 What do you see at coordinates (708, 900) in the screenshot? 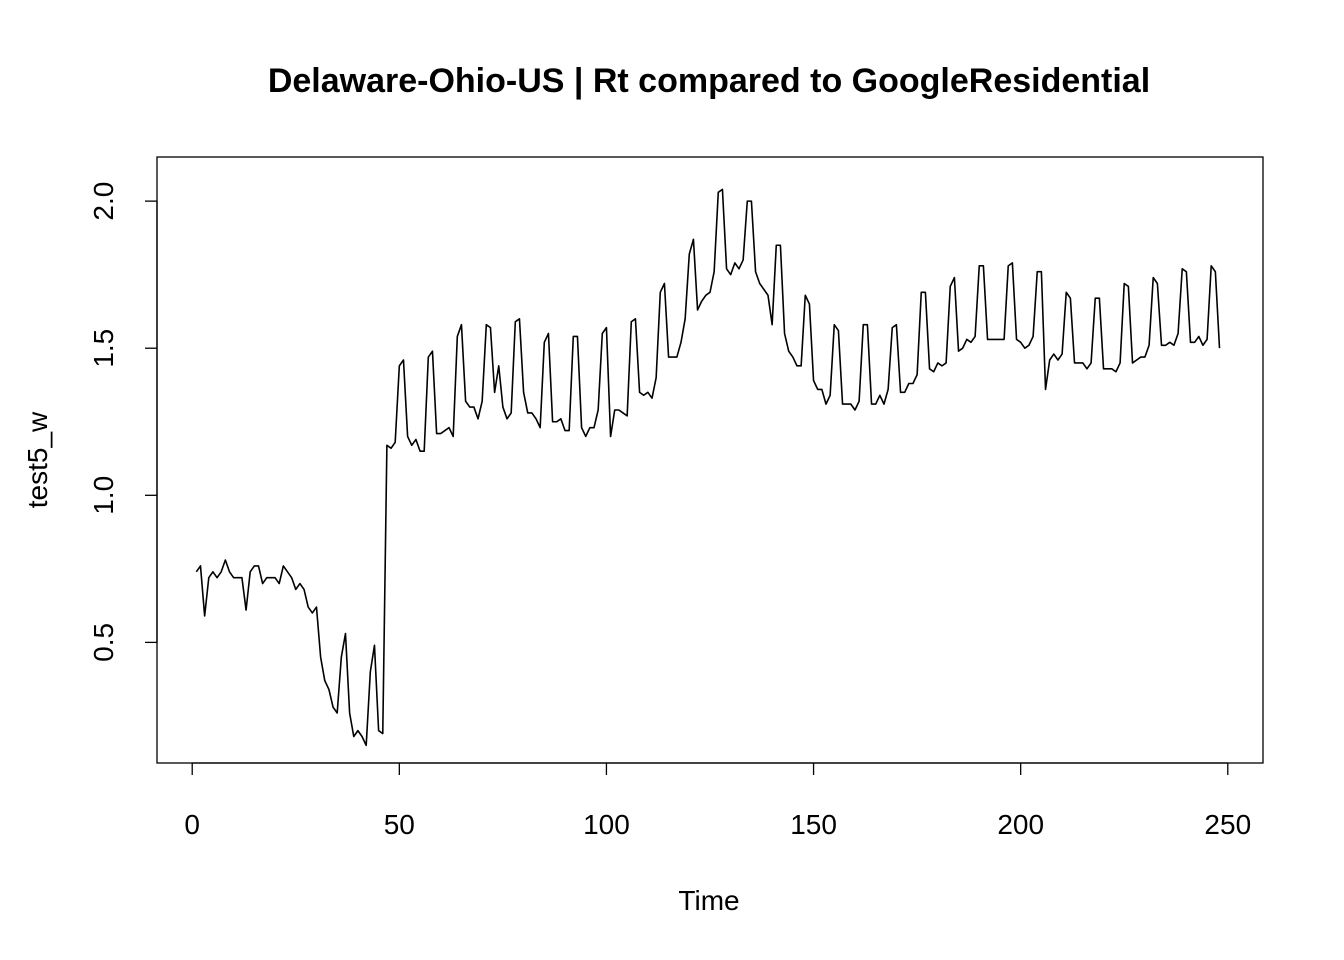
I see `x-axis-label: Time` at bounding box center [708, 900].